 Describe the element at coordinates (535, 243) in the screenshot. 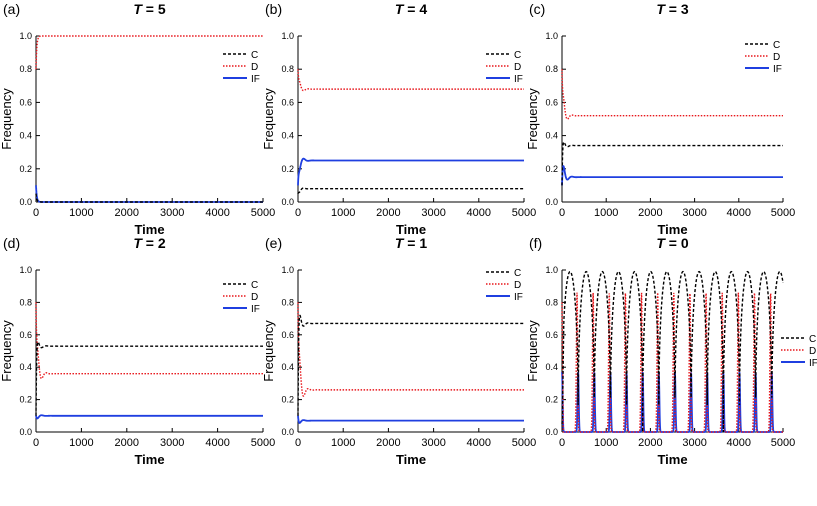

I see `panel-label: (f)` at that location.